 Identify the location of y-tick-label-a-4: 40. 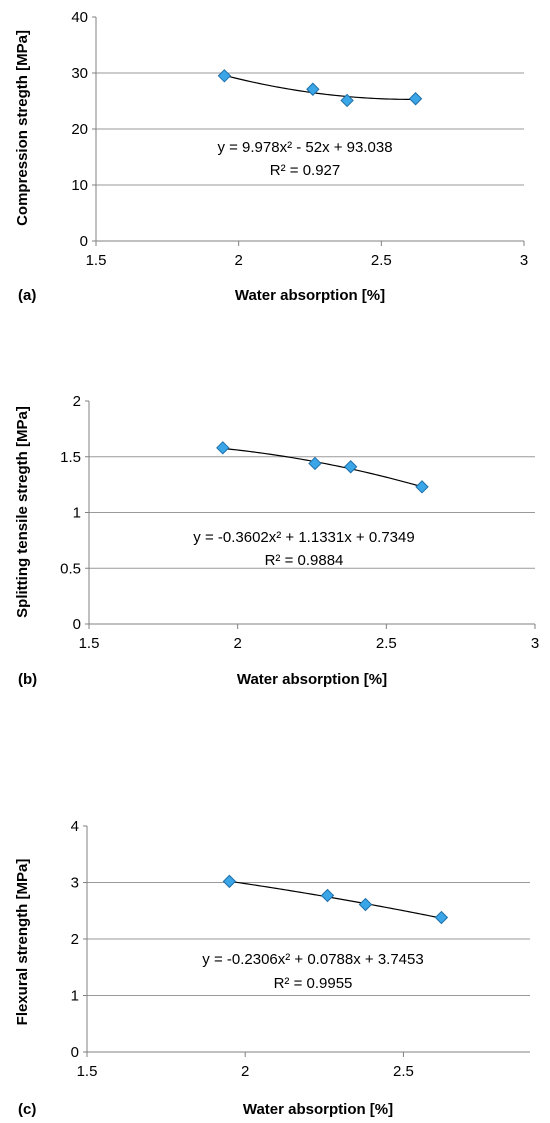
(79, 17).